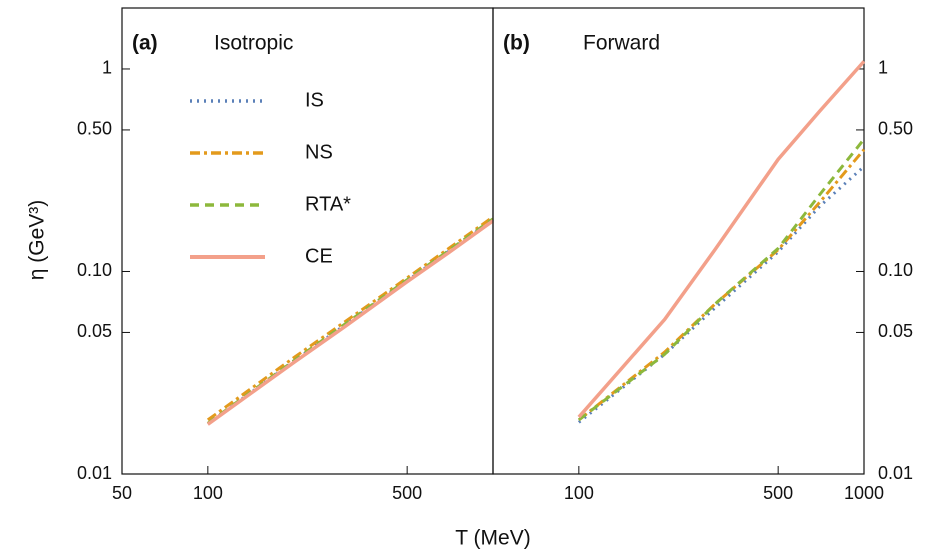 This screenshot has width=932, height=559. What do you see at coordinates (864, 493) in the screenshot?
I see `x-tick-label: 1000` at bounding box center [864, 493].